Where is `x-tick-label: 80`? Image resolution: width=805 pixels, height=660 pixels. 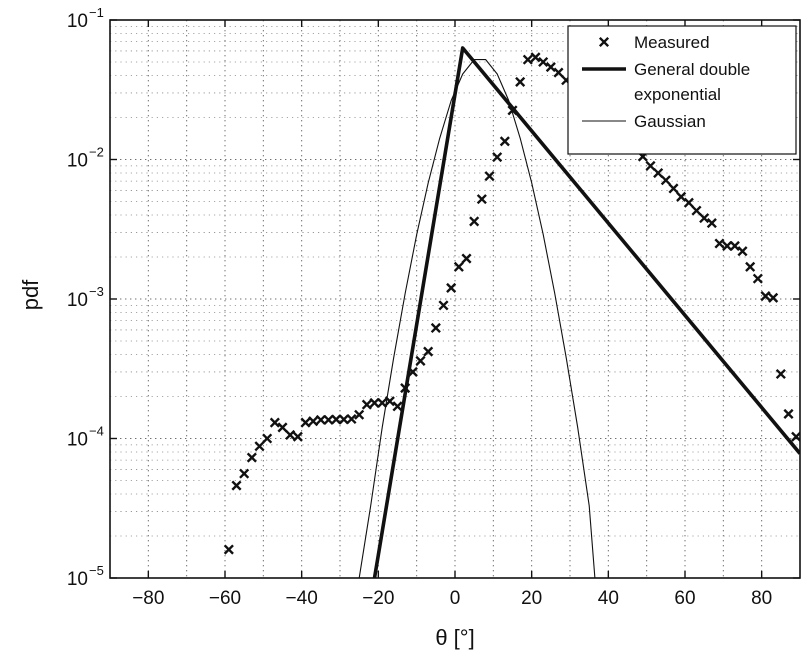
x-tick-label: 80 is located at coordinates (761, 598).